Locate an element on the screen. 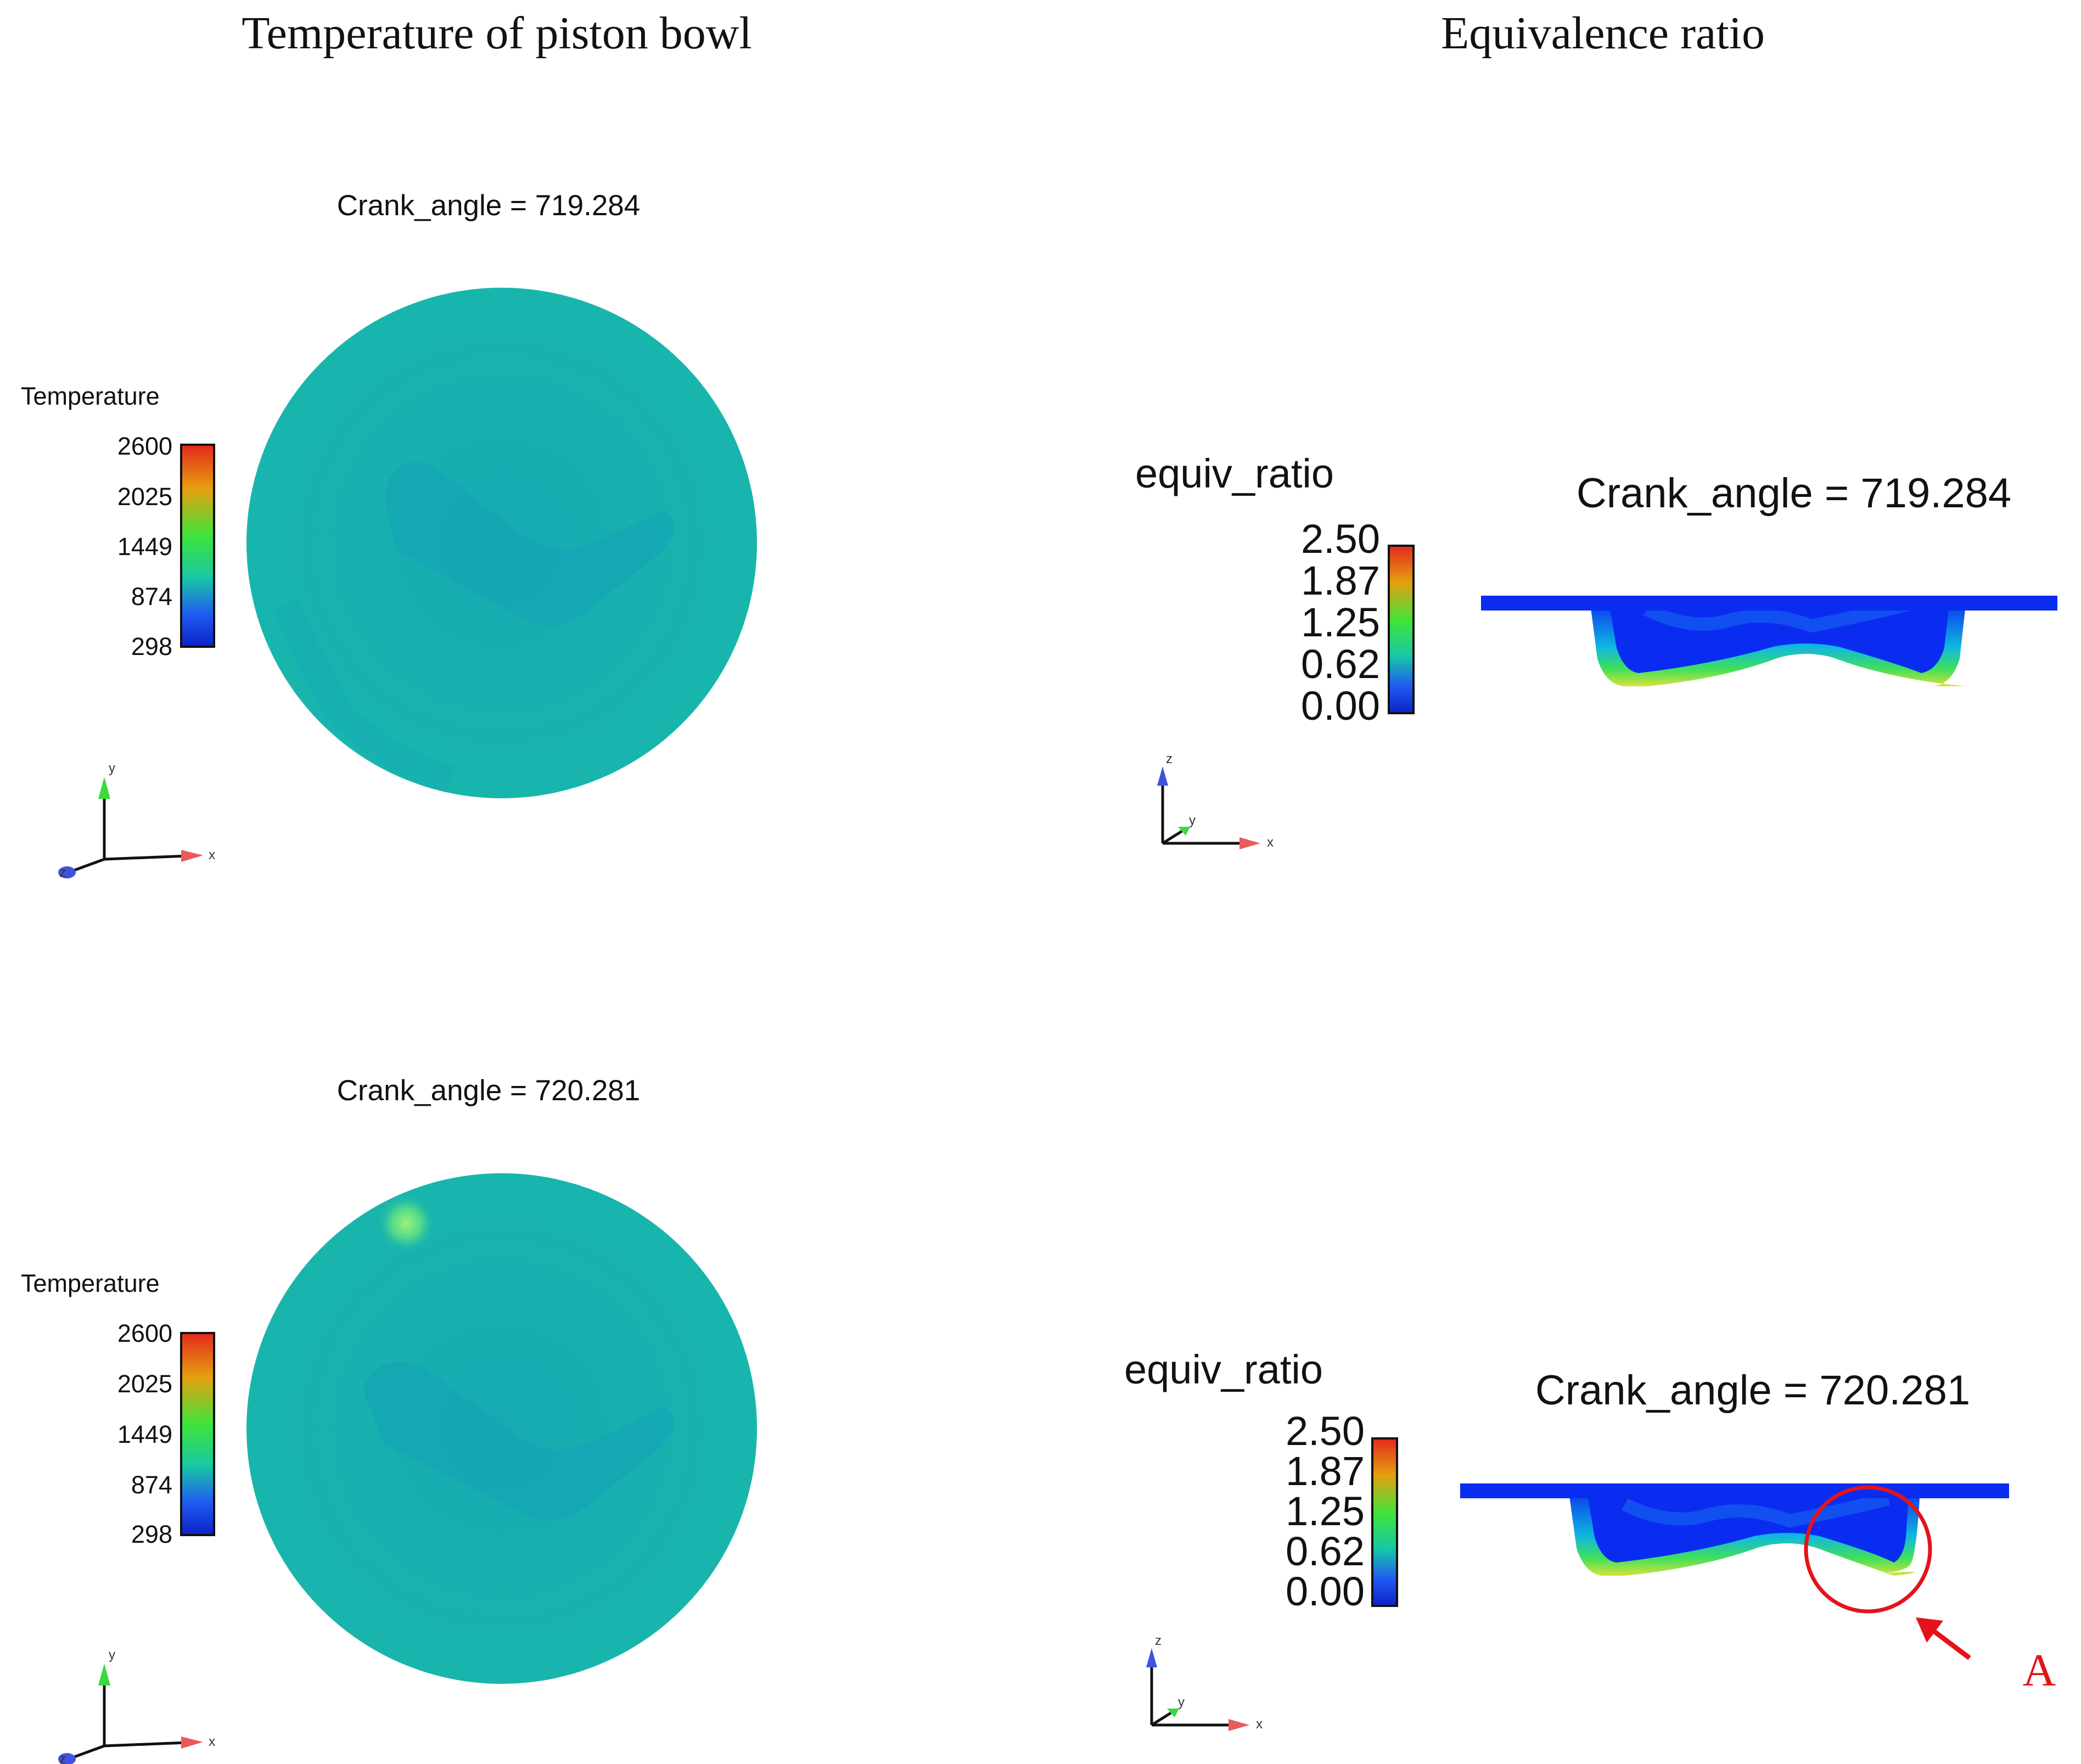  right-column-header: Equivalence ratio is located at coordinates (1603, 33).